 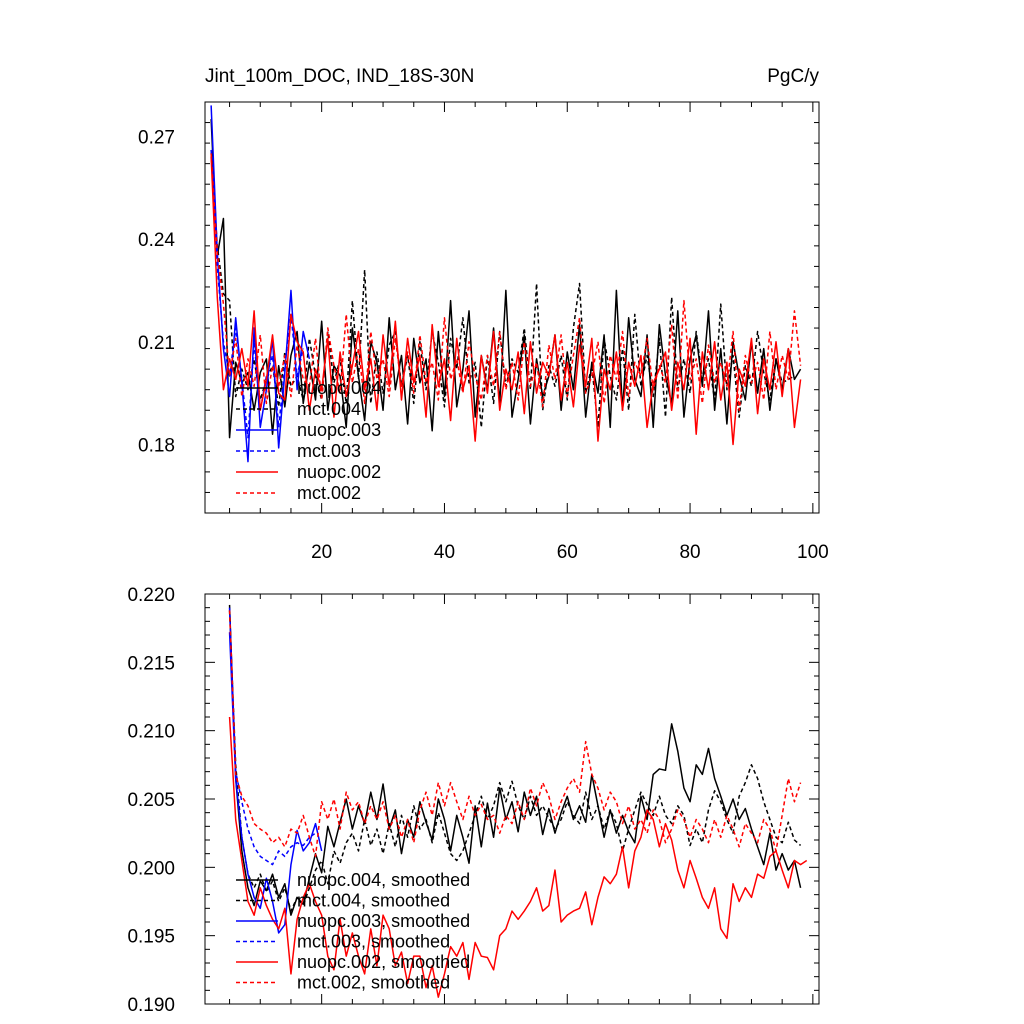 I want to click on legend-label-nuopc-003-smoothed: nuopc.003, smoothed, so click(x=383, y=921).